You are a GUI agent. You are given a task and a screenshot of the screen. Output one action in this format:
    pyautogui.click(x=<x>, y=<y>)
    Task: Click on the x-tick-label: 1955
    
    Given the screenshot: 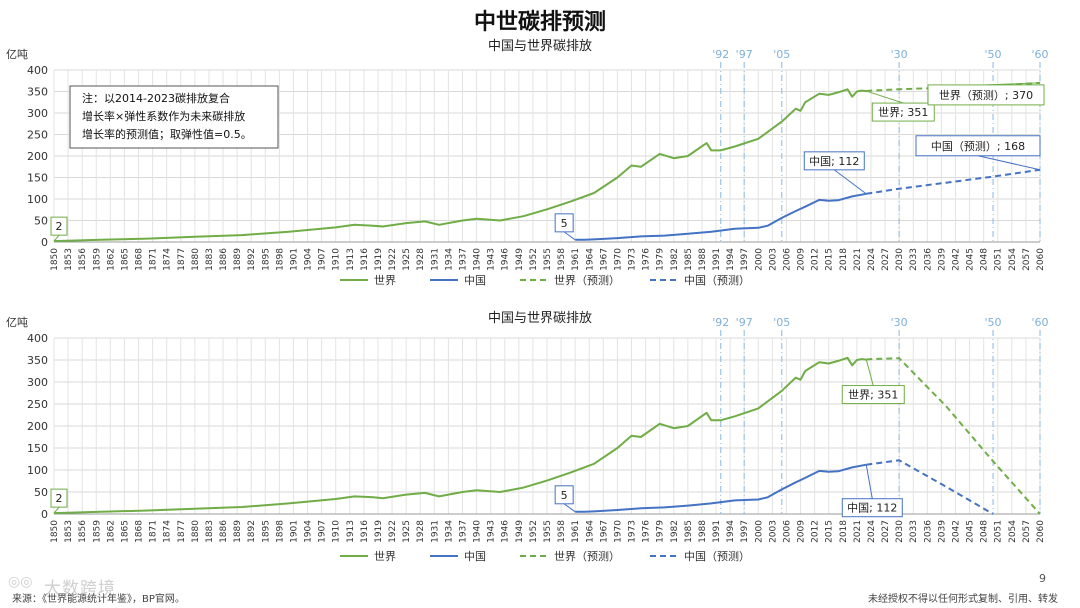 What is the action you would take?
    pyautogui.click(x=548, y=259)
    